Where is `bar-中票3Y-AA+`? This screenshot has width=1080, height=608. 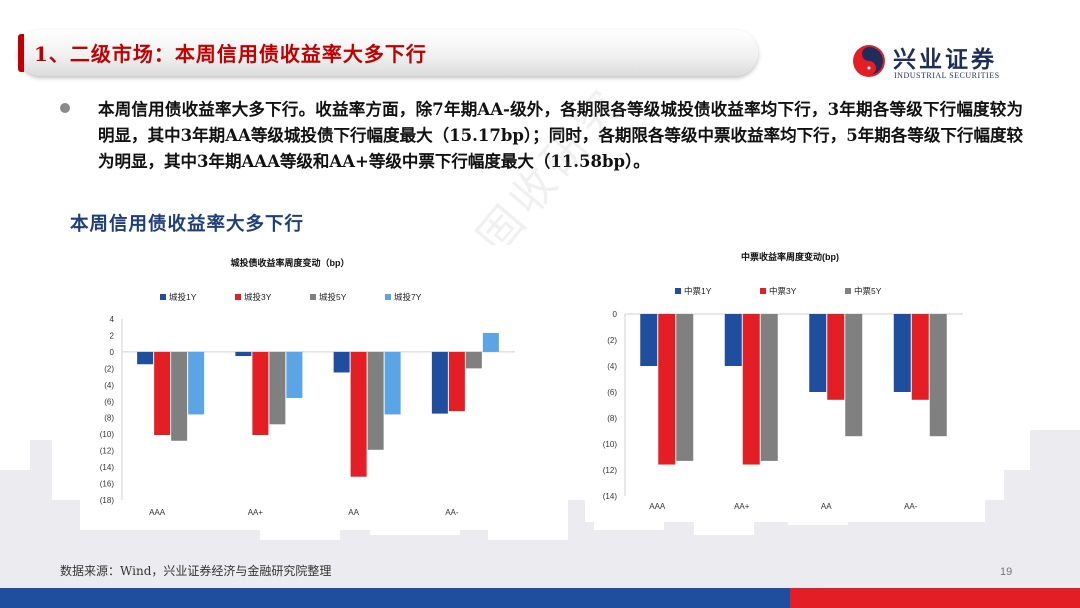
bar-中票3Y-AA+ is located at coordinates (751, 389).